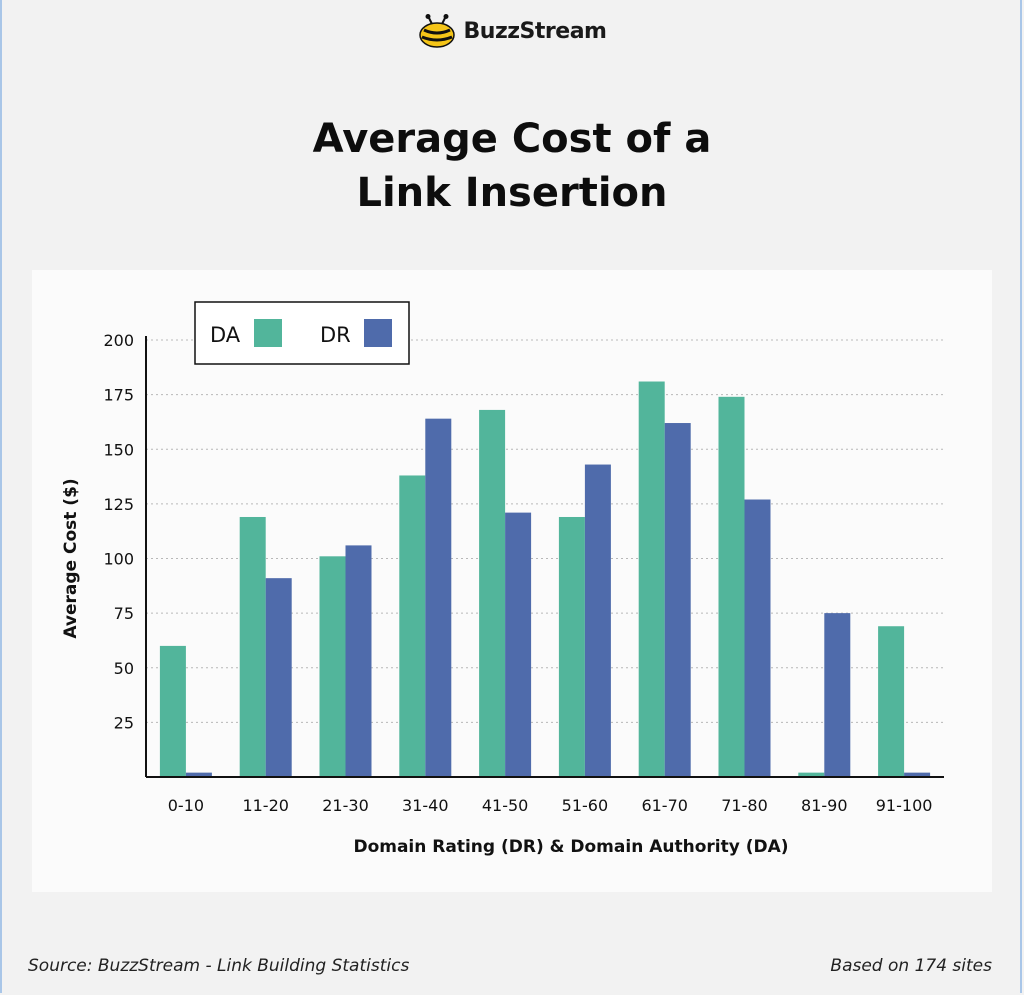 This screenshot has height=995, width=1024. What do you see at coordinates (124, 668) in the screenshot?
I see `y-tick-label: 50` at bounding box center [124, 668].